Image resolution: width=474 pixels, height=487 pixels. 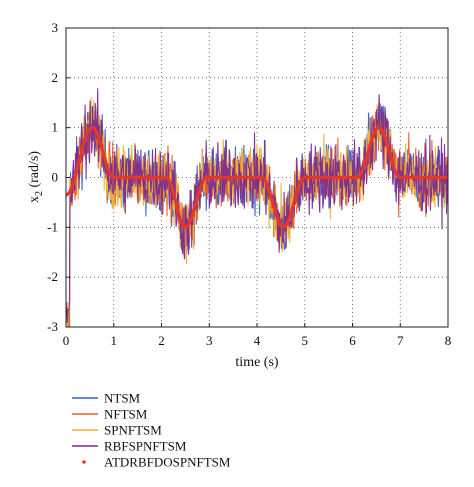 I want to click on x-tick-label: 7, so click(x=400, y=340).